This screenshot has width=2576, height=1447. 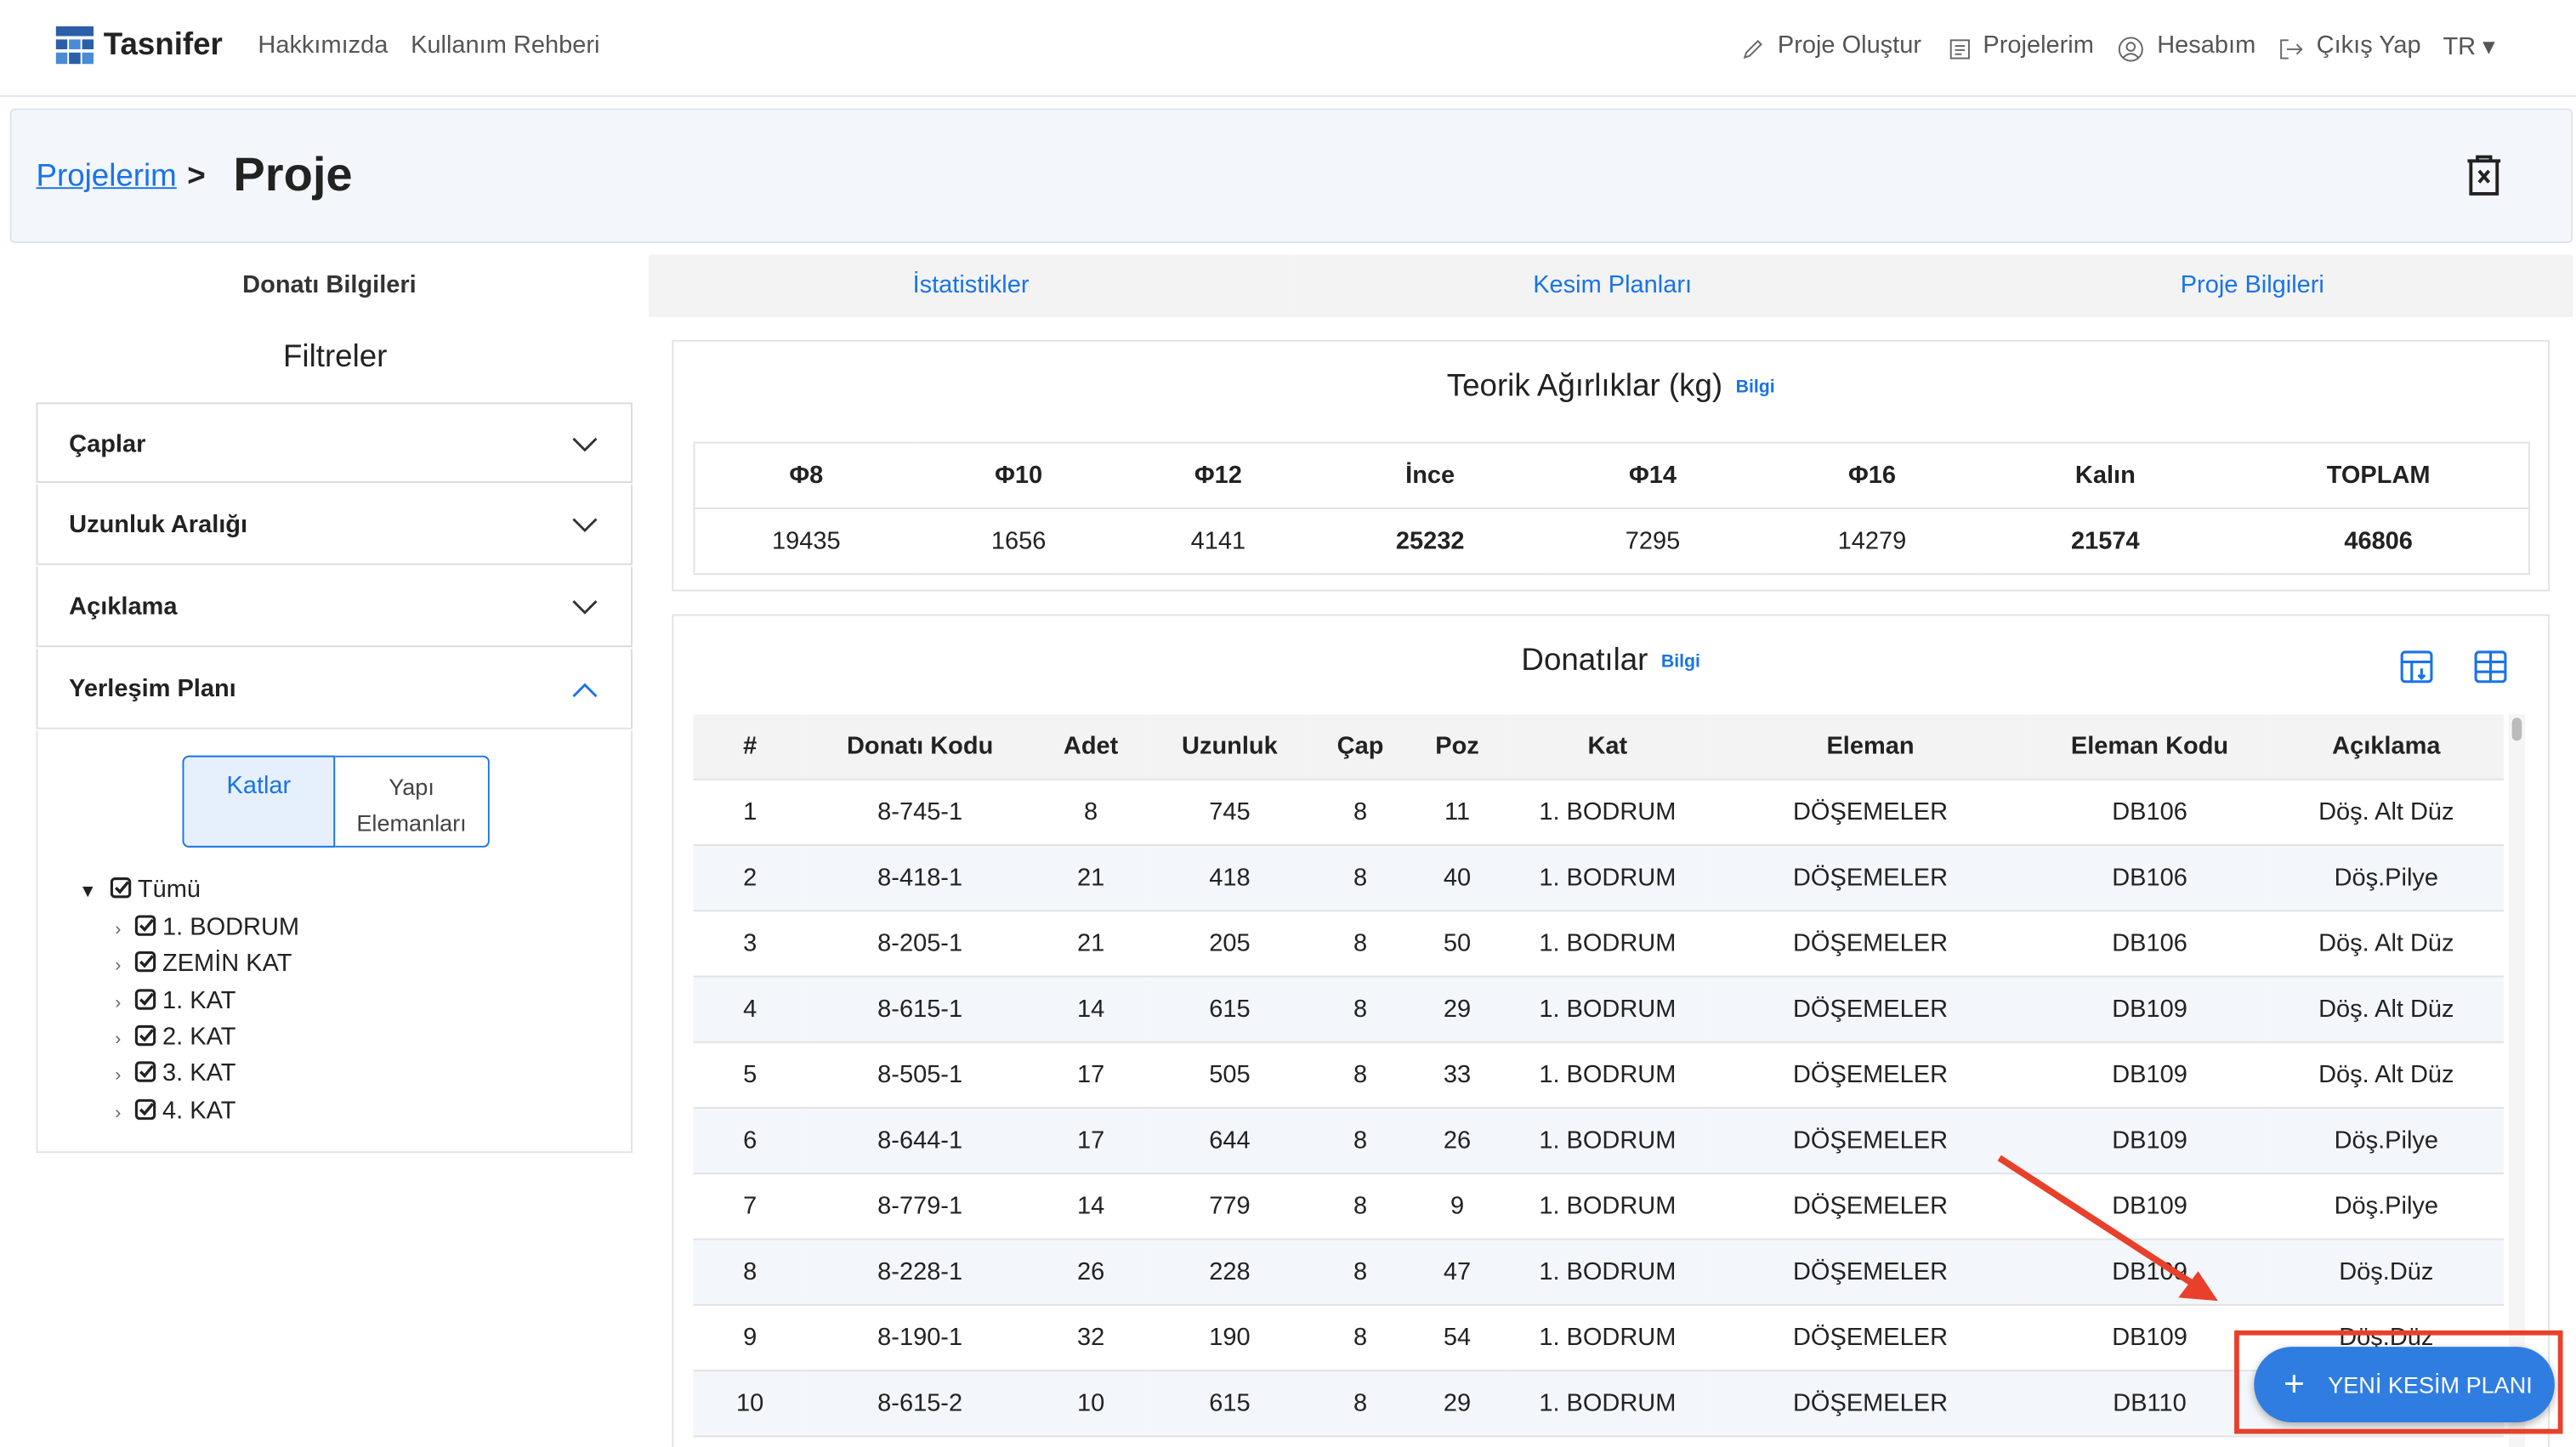 What do you see at coordinates (750, 746) in the screenshot?
I see `header-cell: #` at bounding box center [750, 746].